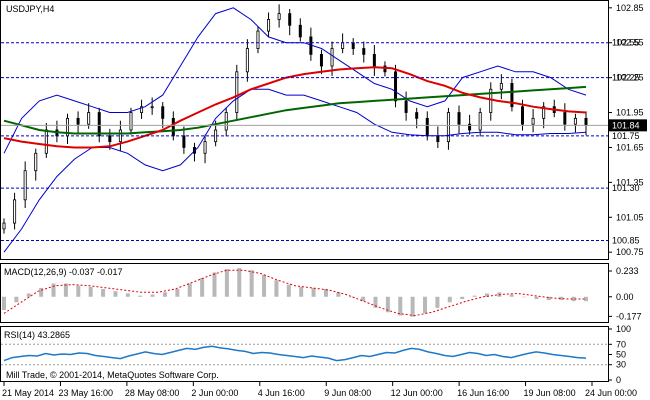 This screenshot has width=650, height=400. I want to click on current-price-tag, so click(628, 125).